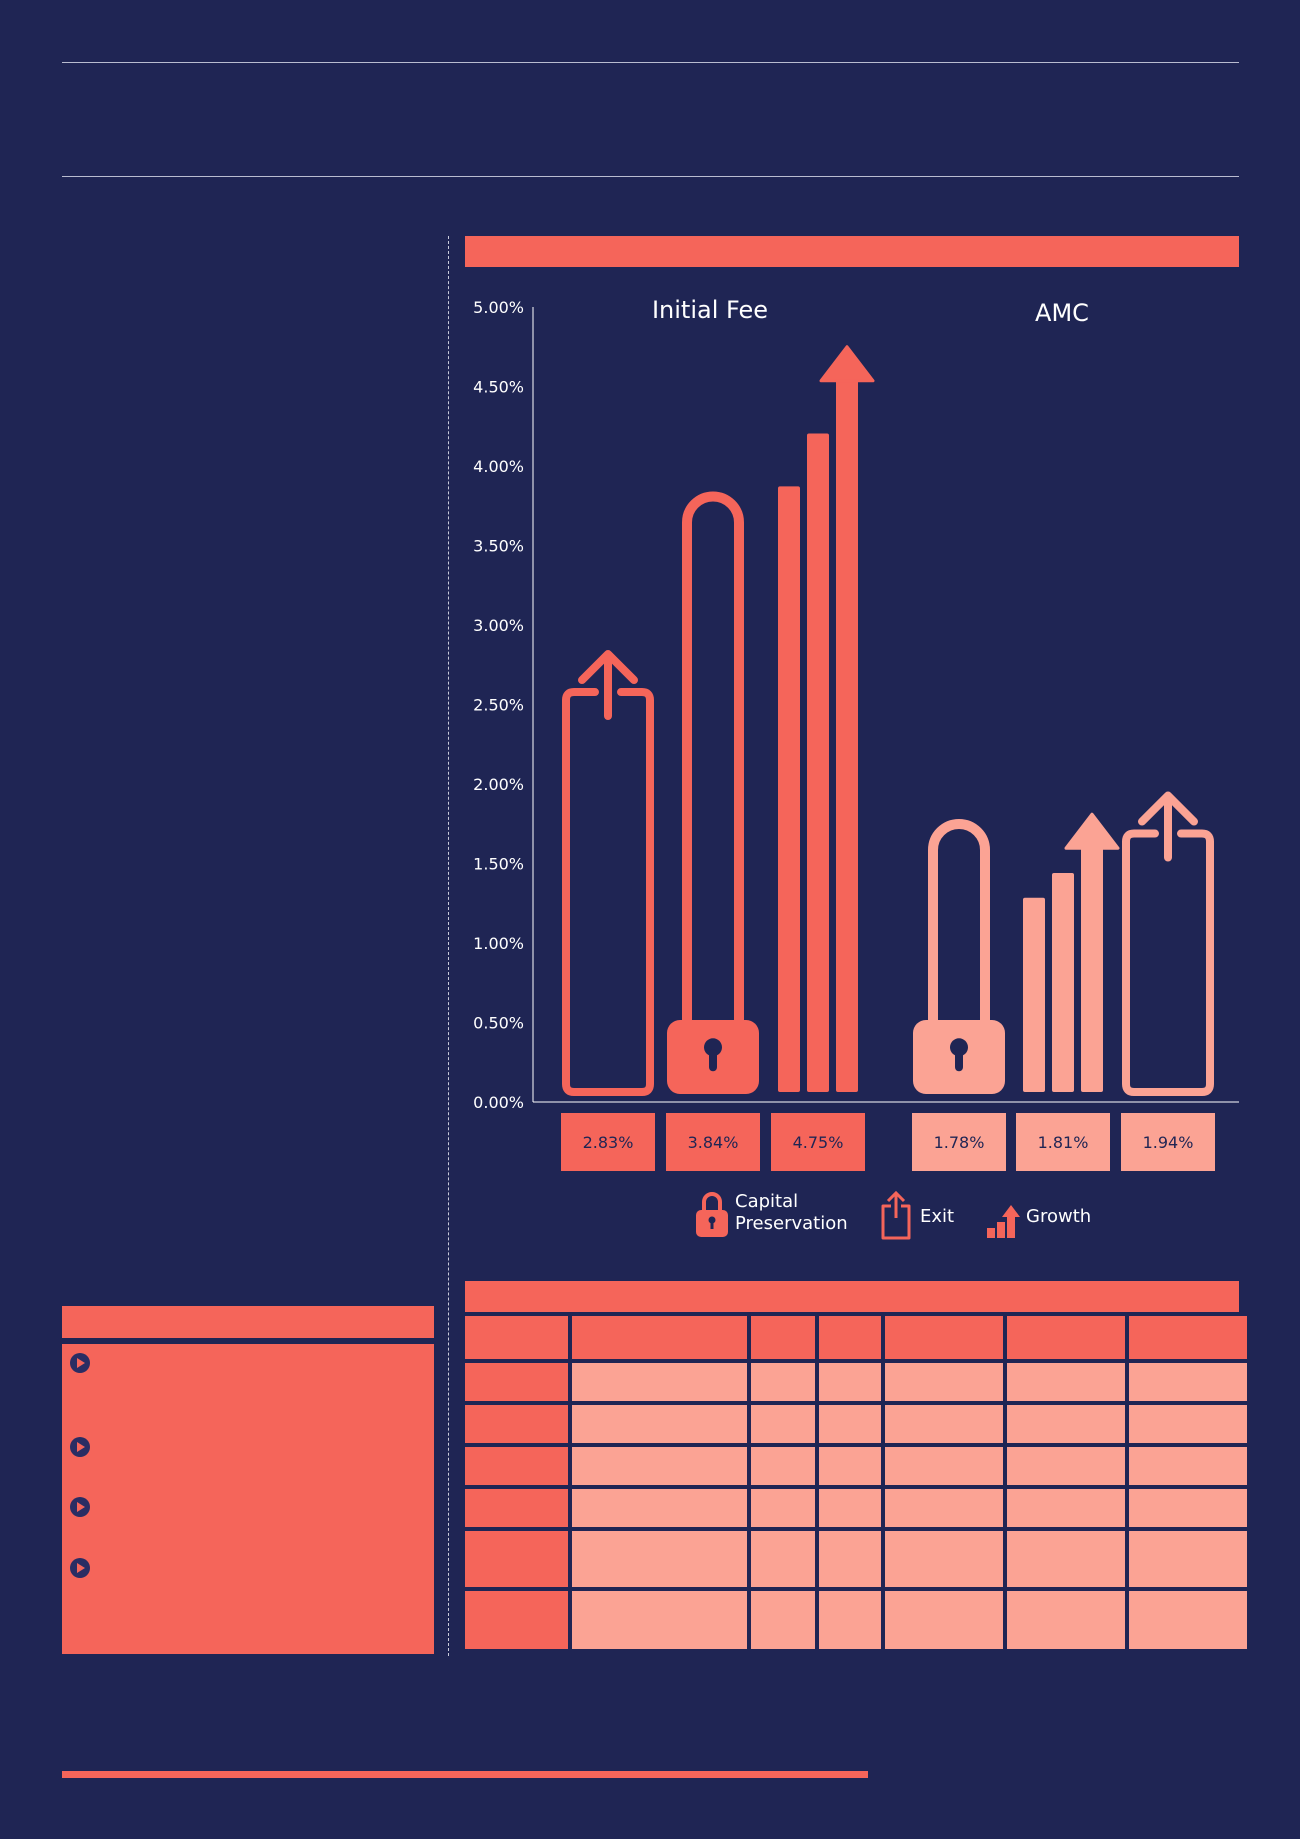 Image resolution: width=1300 pixels, height=1839 pixels. Describe the element at coordinates (1058, 1216) in the screenshot. I see `legend-label: Growth` at that location.